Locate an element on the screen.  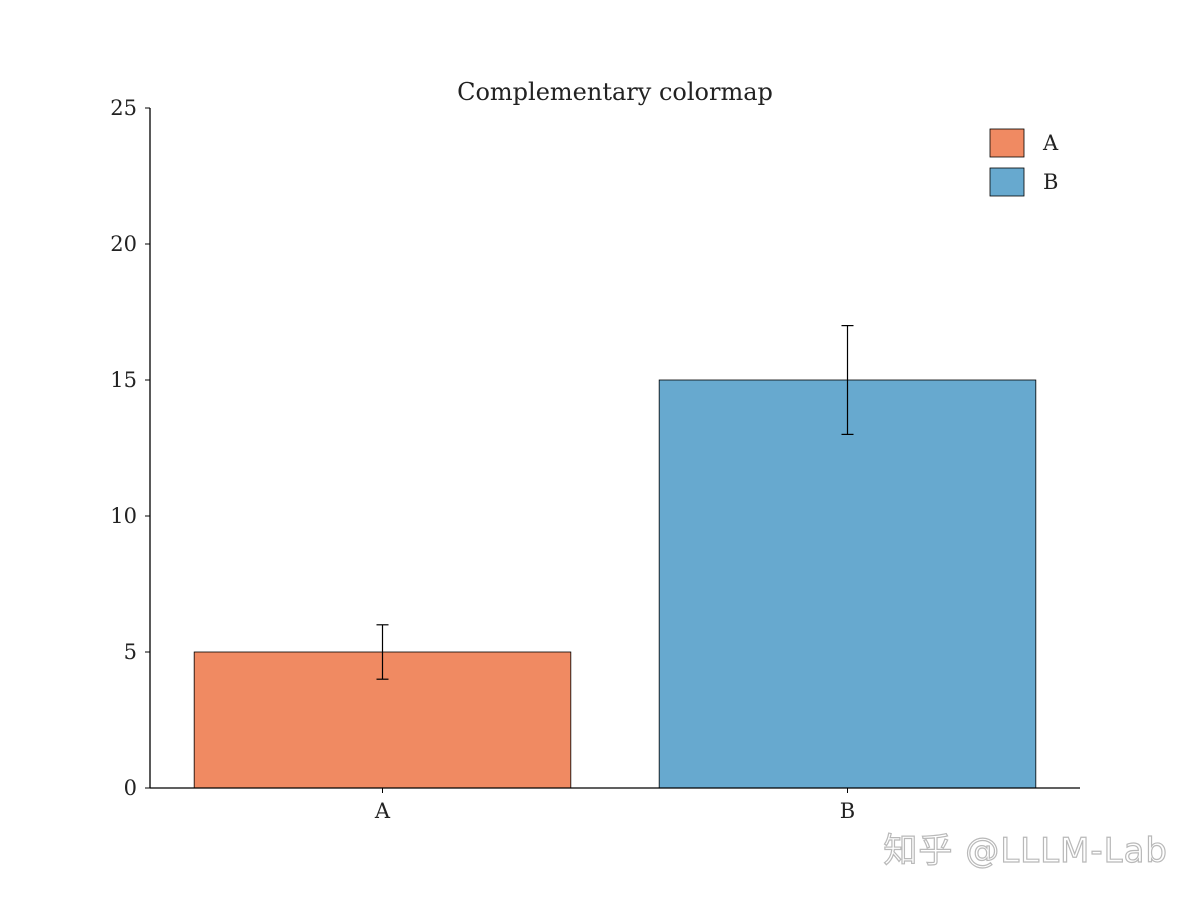
y-tick-label-15: 15 is located at coordinates (123, 380).